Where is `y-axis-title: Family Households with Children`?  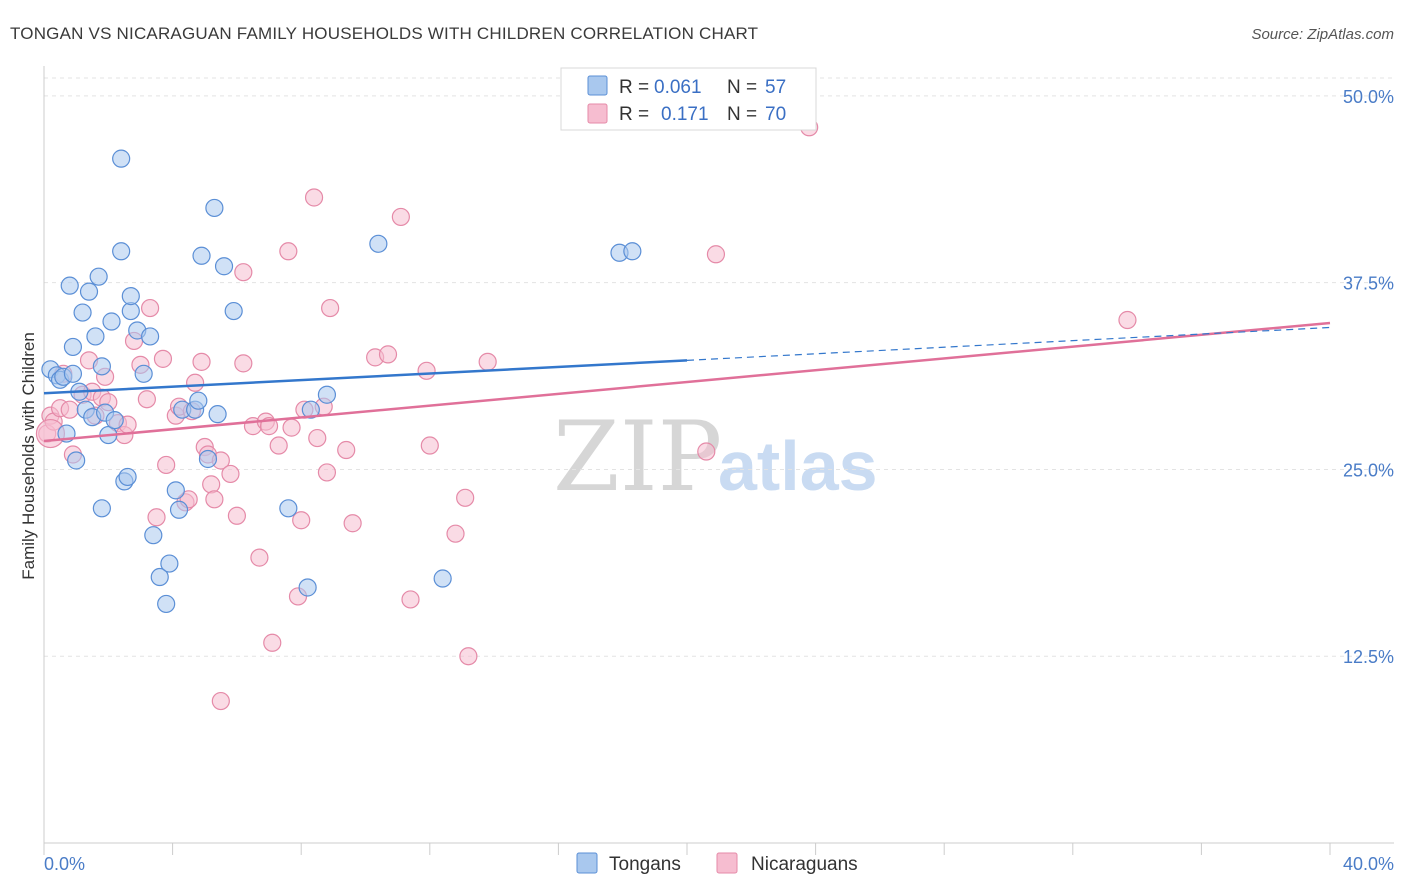 y-axis-title: Family Households with Children is located at coordinates (28, 456).